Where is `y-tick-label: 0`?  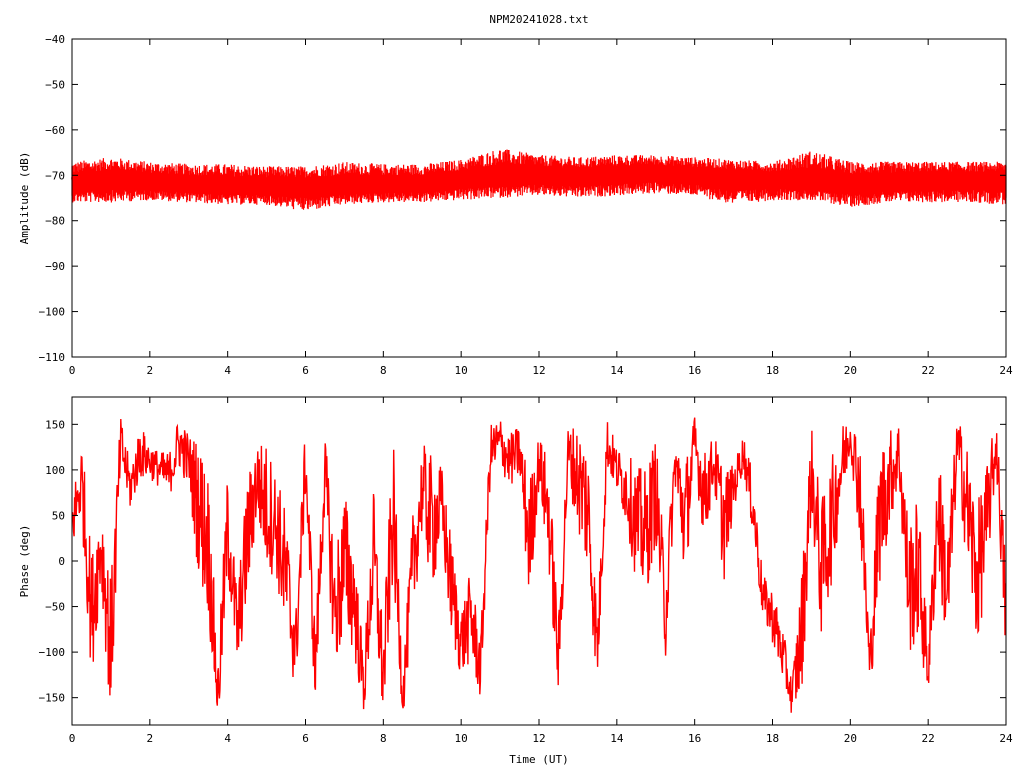 y-tick-label: 0 is located at coordinates (61, 561).